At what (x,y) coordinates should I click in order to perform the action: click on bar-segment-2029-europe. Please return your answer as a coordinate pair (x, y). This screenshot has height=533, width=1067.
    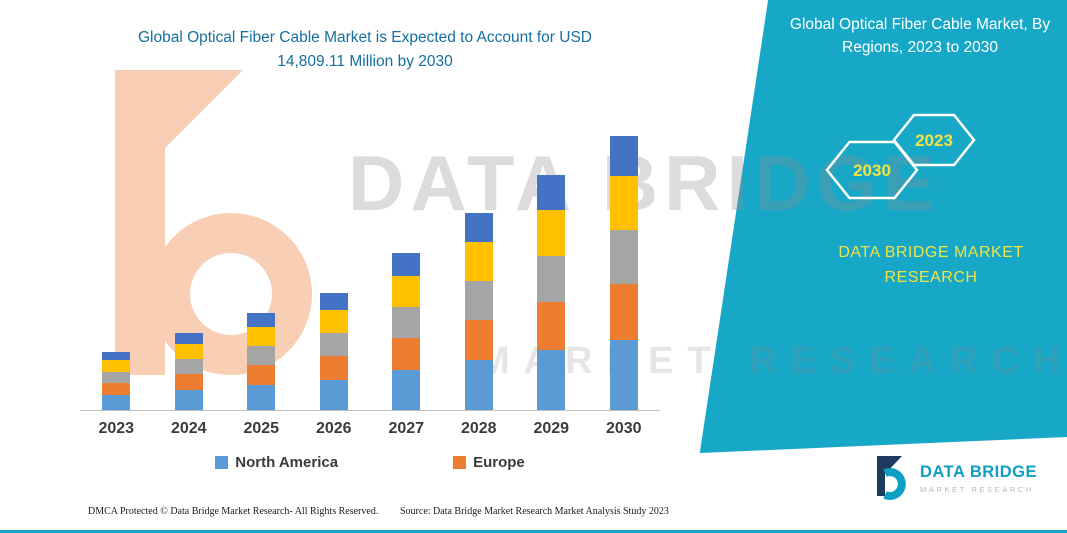
    Looking at the image, I should click on (551, 326).